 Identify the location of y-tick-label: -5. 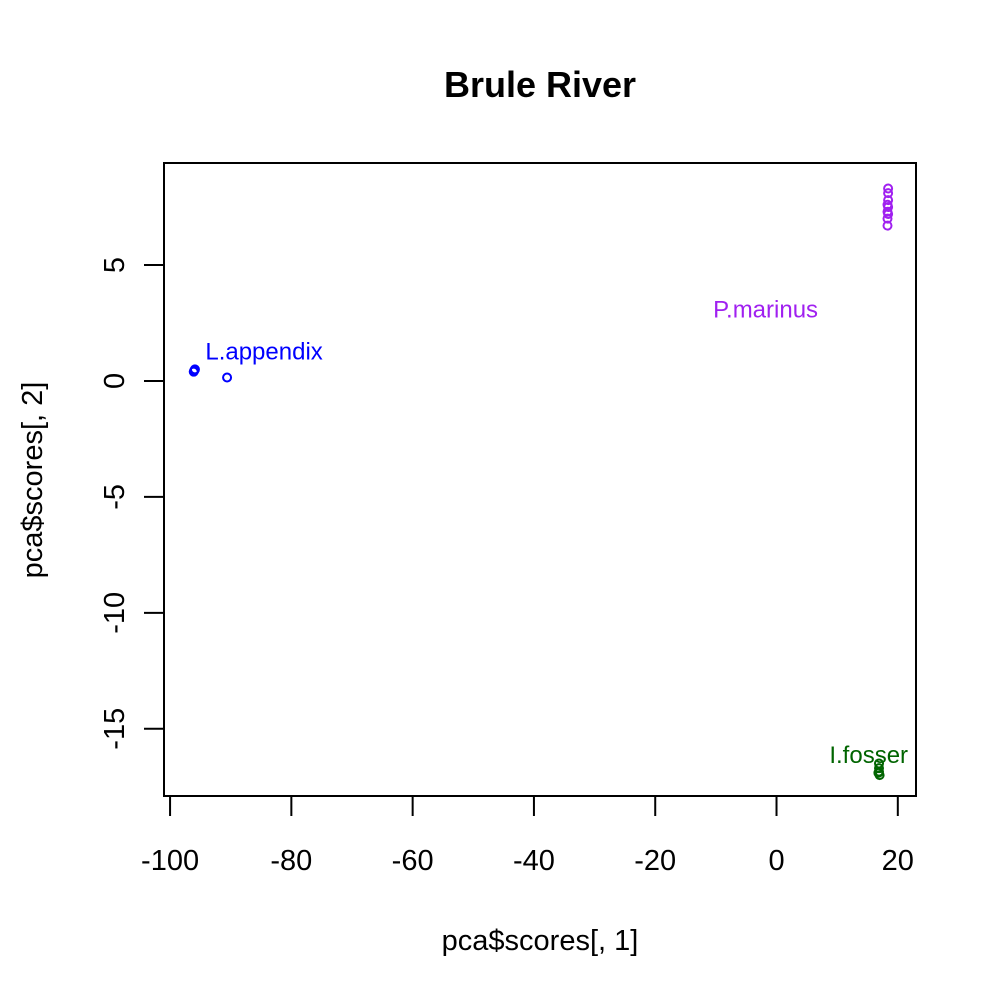
(115, 497).